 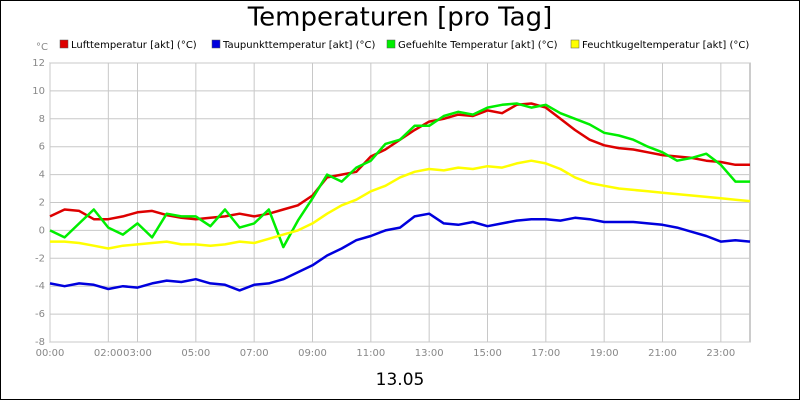 What do you see at coordinates (254, 353) in the screenshot?
I see `x-tick-label: 07:00` at bounding box center [254, 353].